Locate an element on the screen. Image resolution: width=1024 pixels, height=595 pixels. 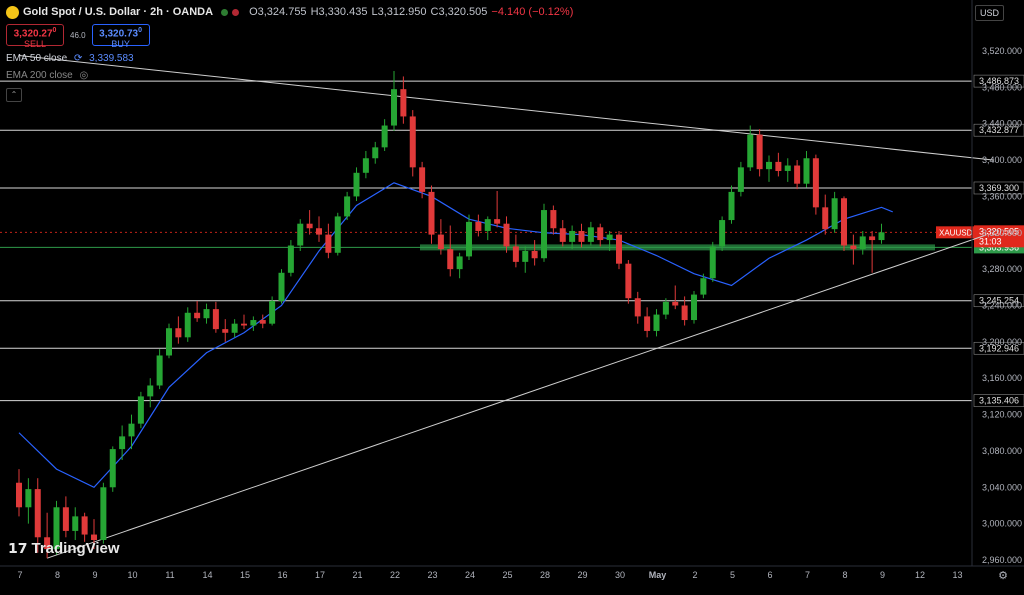
level-label: 3,486.873 is located at coordinates (999, 81).